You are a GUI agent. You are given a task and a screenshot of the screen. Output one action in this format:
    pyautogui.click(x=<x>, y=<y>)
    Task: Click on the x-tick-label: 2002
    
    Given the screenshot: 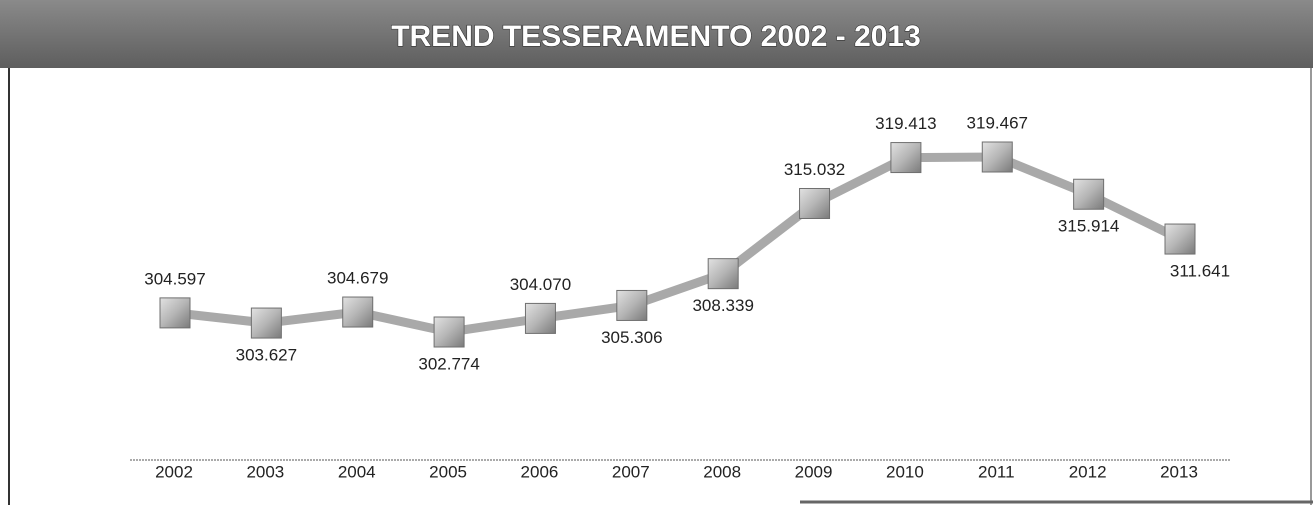 What is the action you would take?
    pyautogui.click(x=174, y=471)
    